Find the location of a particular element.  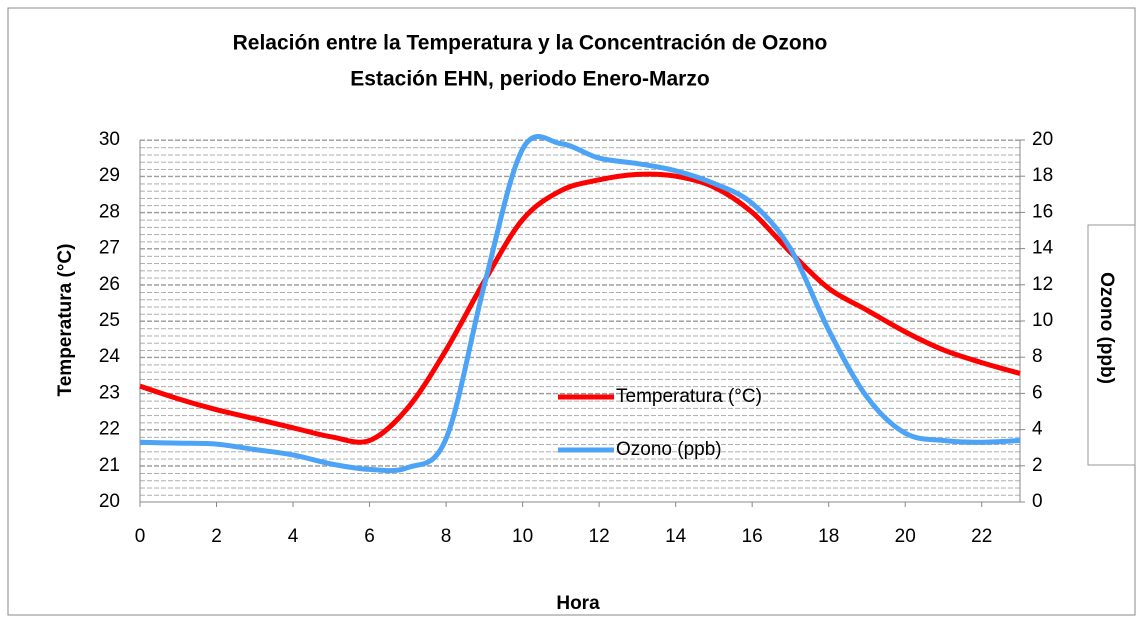

legend-label: Ozono (ppb) is located at coordinates (669, 449).